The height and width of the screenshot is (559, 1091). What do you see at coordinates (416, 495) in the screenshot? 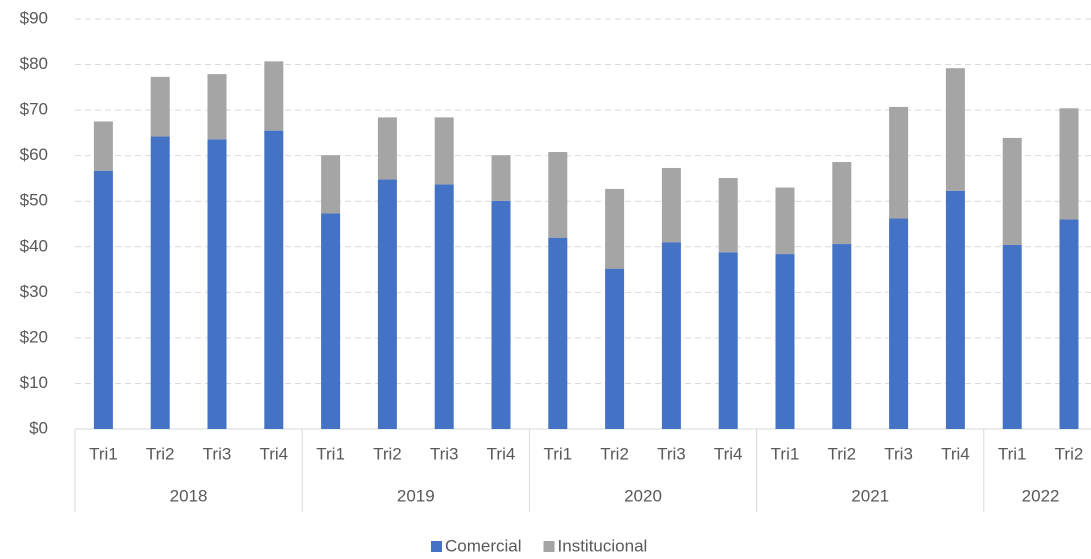
I see `group-label: 2019` at bounding box center [416, 495].